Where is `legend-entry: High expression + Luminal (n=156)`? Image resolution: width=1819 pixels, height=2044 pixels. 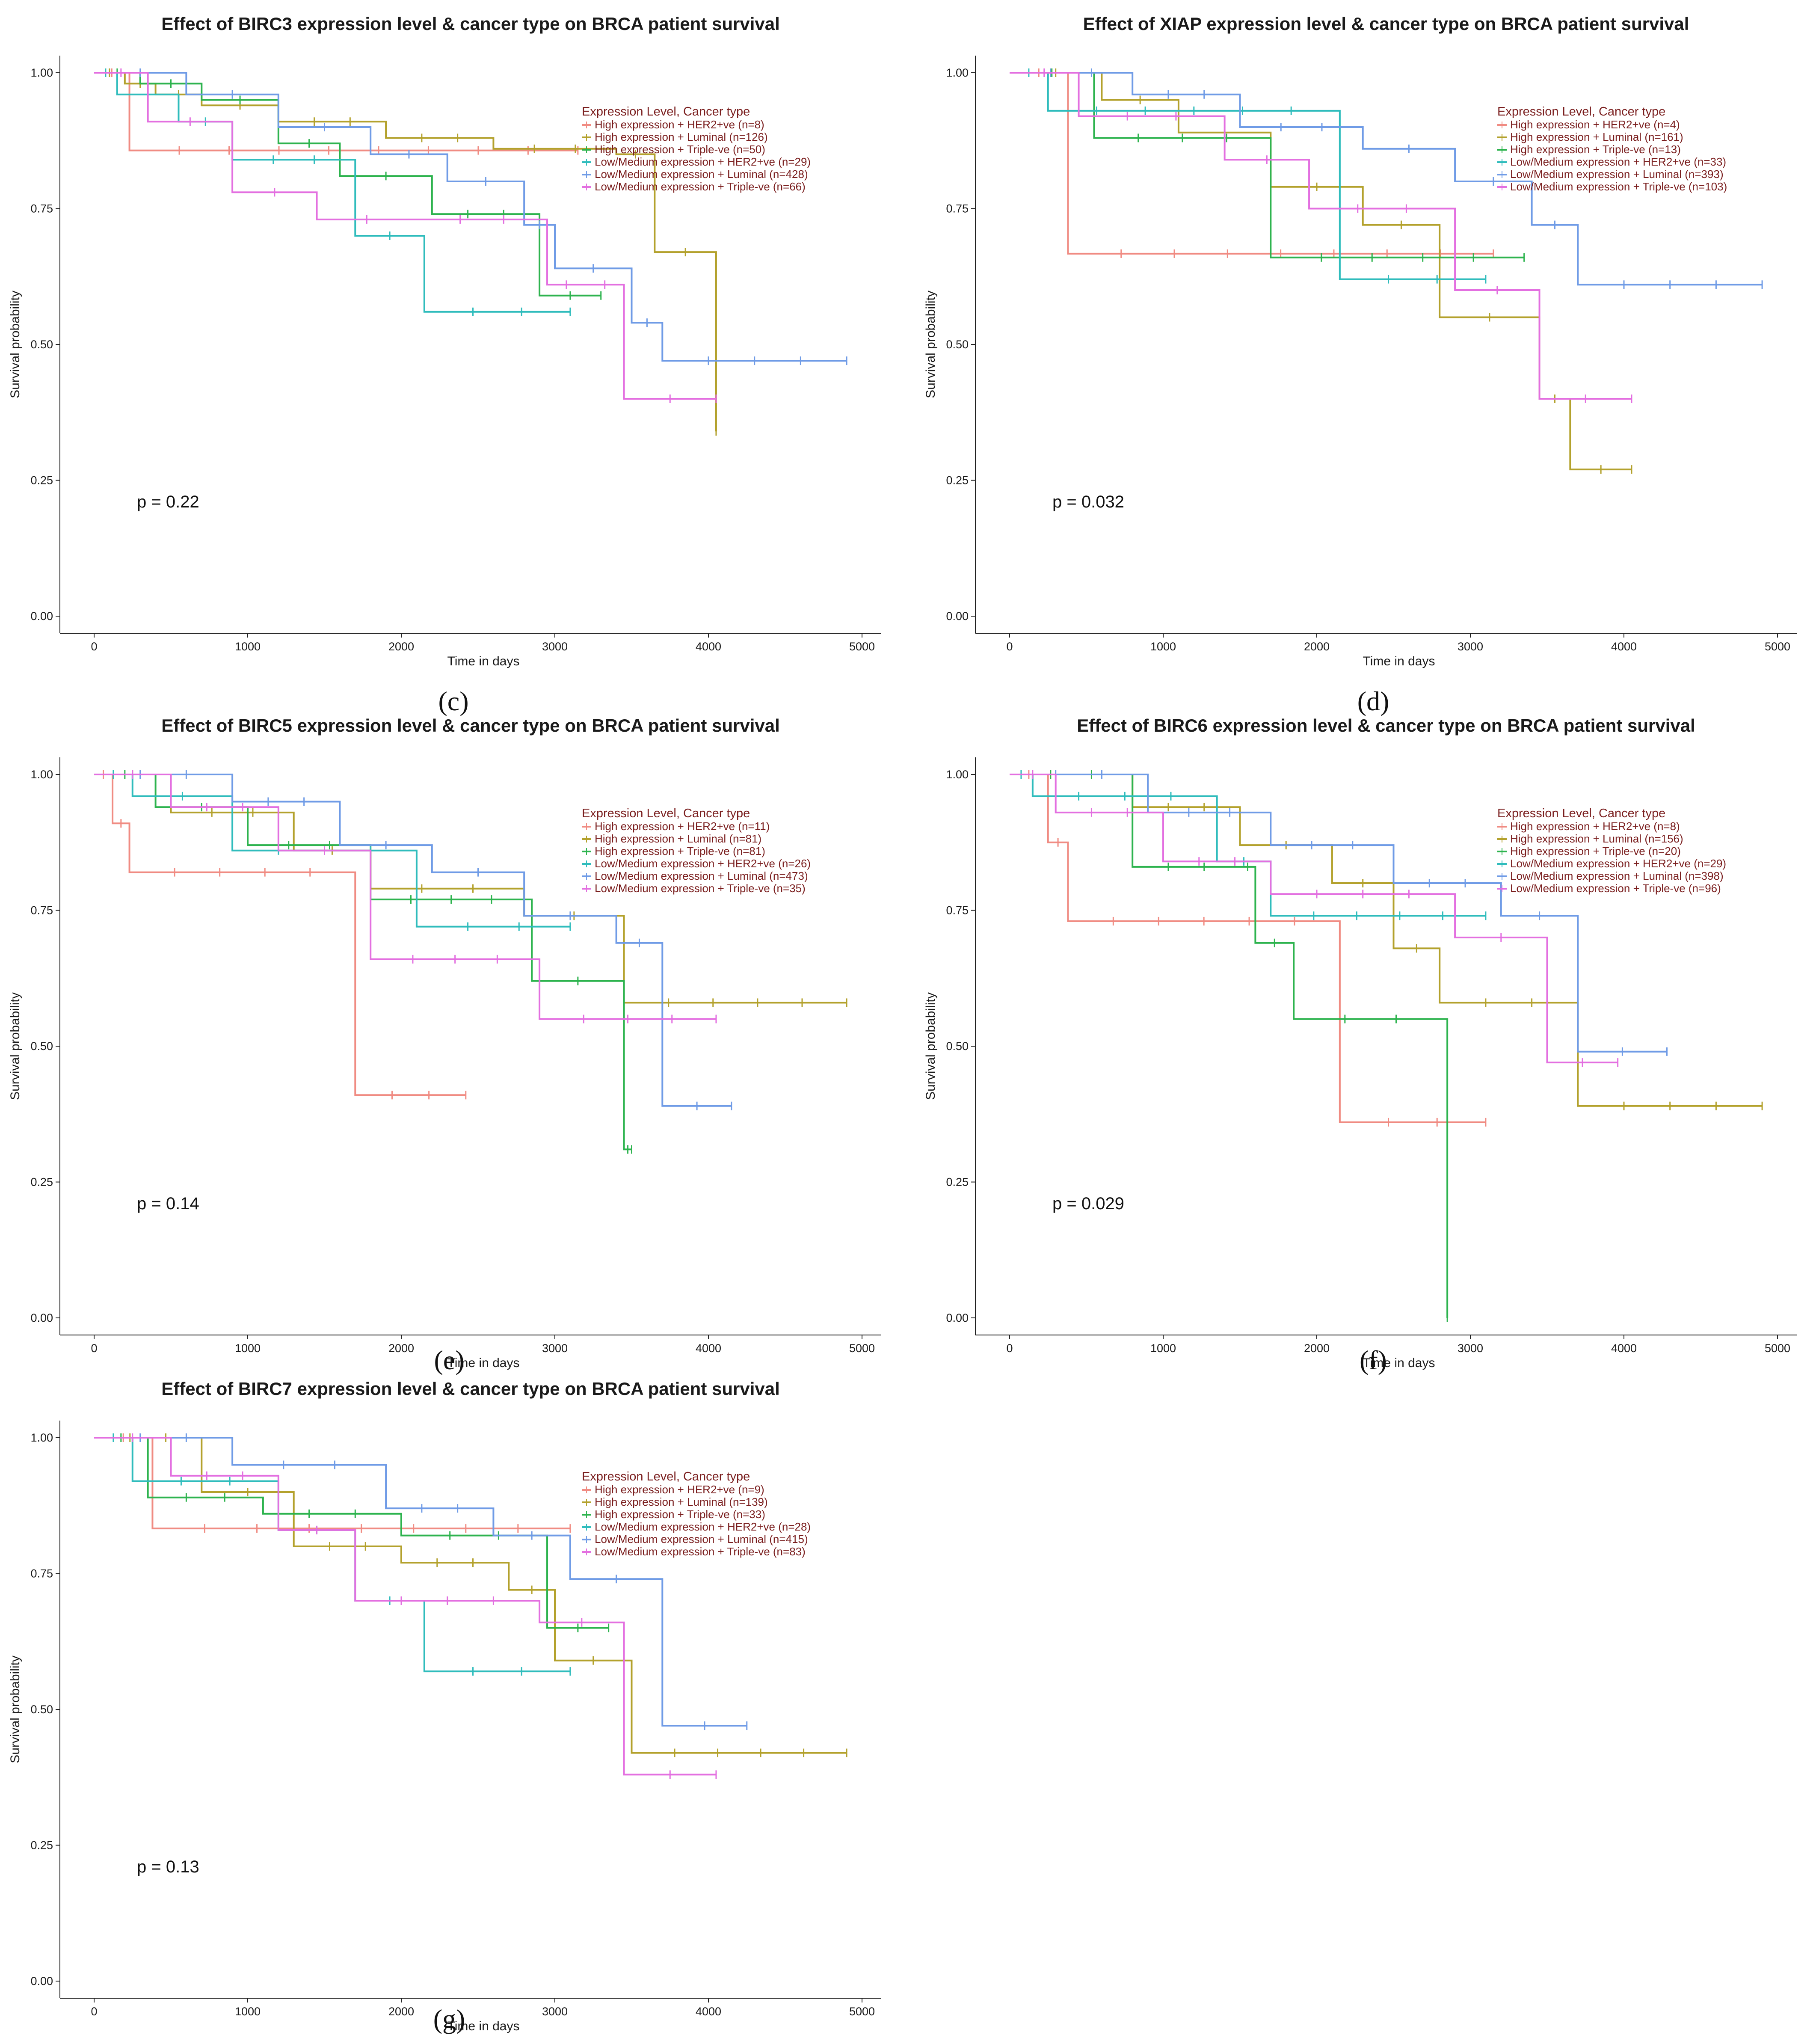
legend-entry: High expression + Luminal (n=156) is located at coordinates (1597, 839).